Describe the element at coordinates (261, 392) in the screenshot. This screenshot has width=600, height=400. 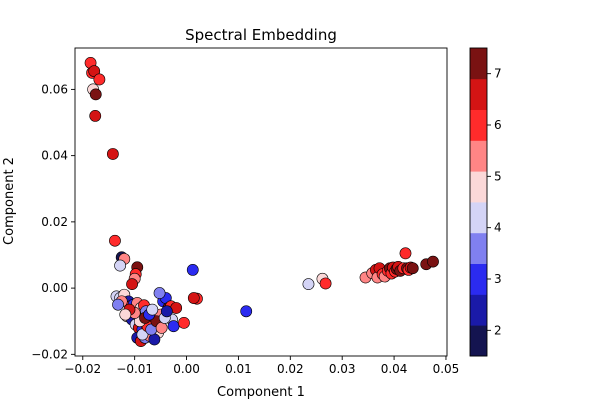
I see `x-axis-label: Component 1` at that location.